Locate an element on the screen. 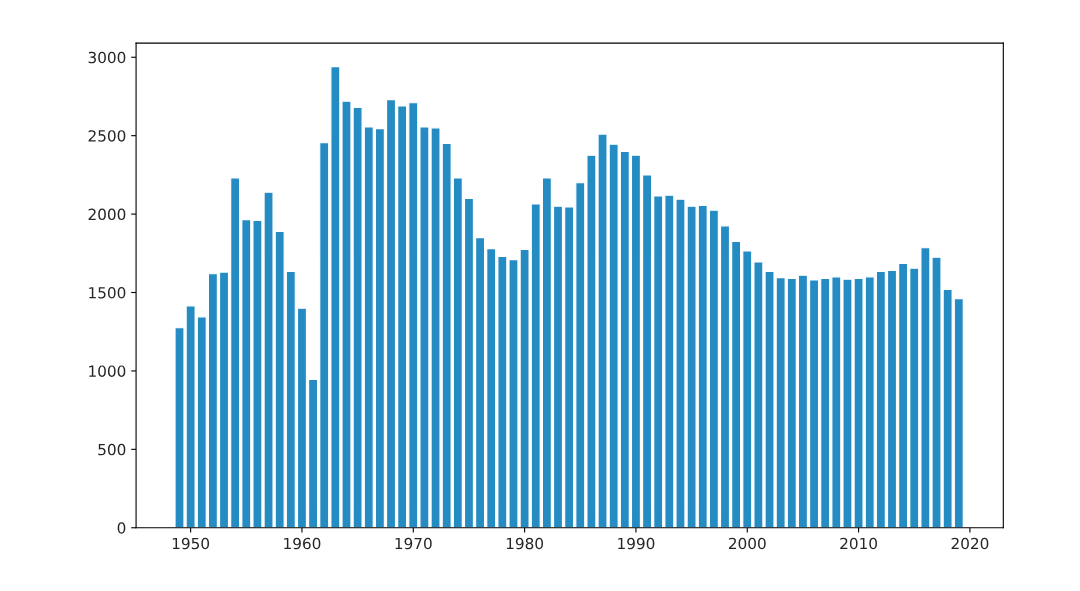  y-tick-label: 2500 is located at coordinates (107, 136).